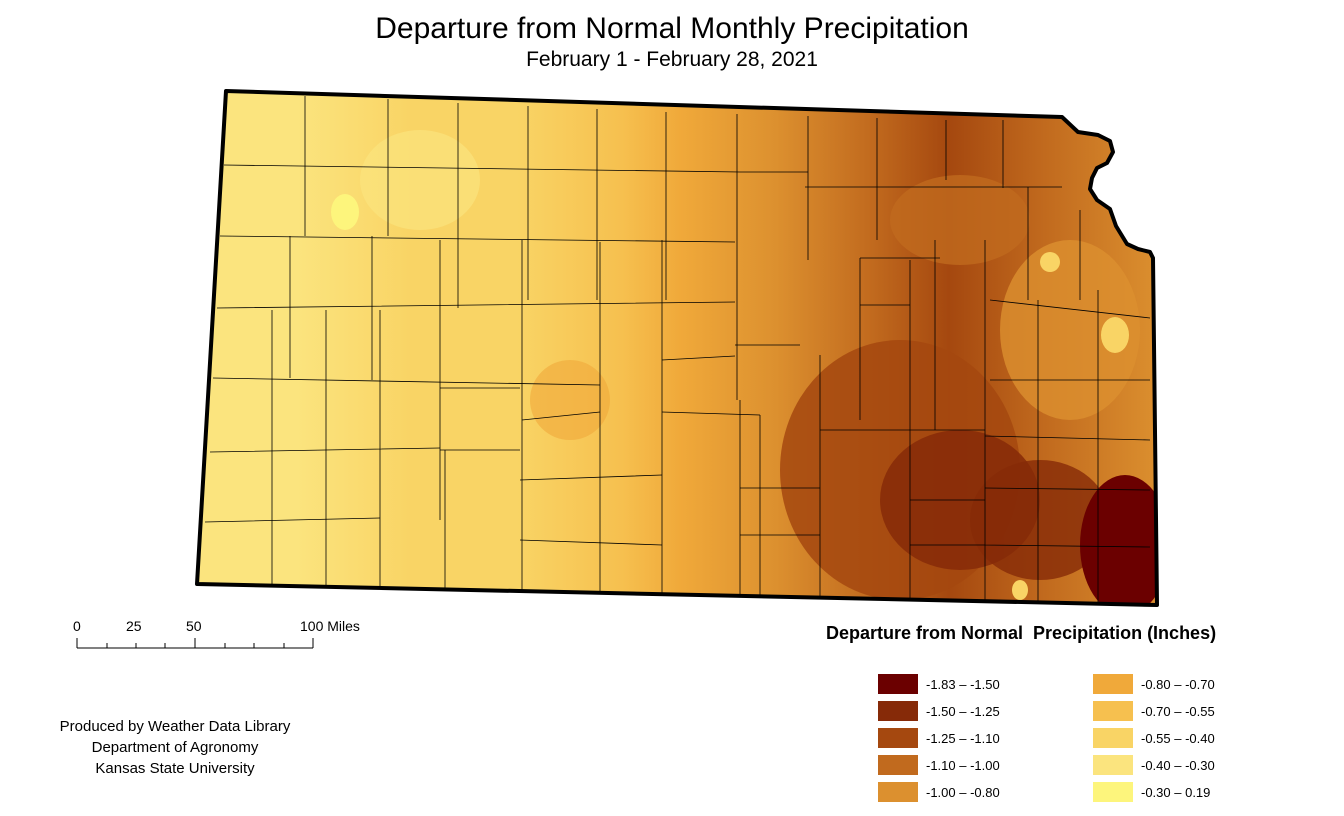 The height and width of the screenshot is (816, 1344). Describe the element at coordinates (963, 711) in the screenshot. I see `legend-label: -1.50 – -1.25` at that location.